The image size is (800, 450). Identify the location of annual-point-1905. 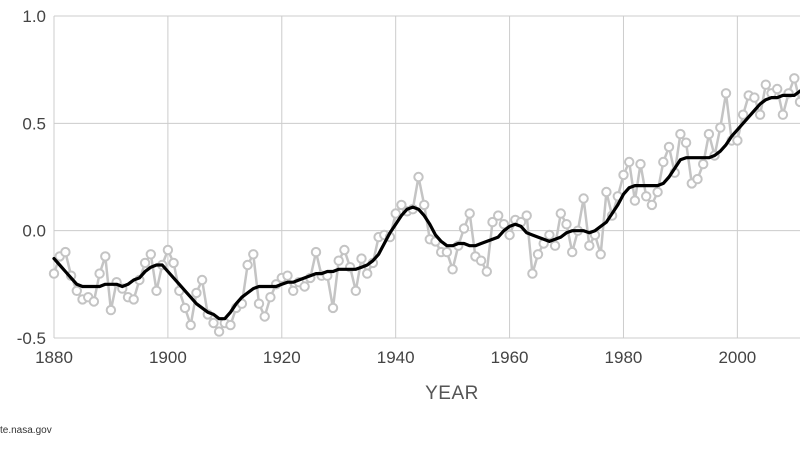
(196, 293).